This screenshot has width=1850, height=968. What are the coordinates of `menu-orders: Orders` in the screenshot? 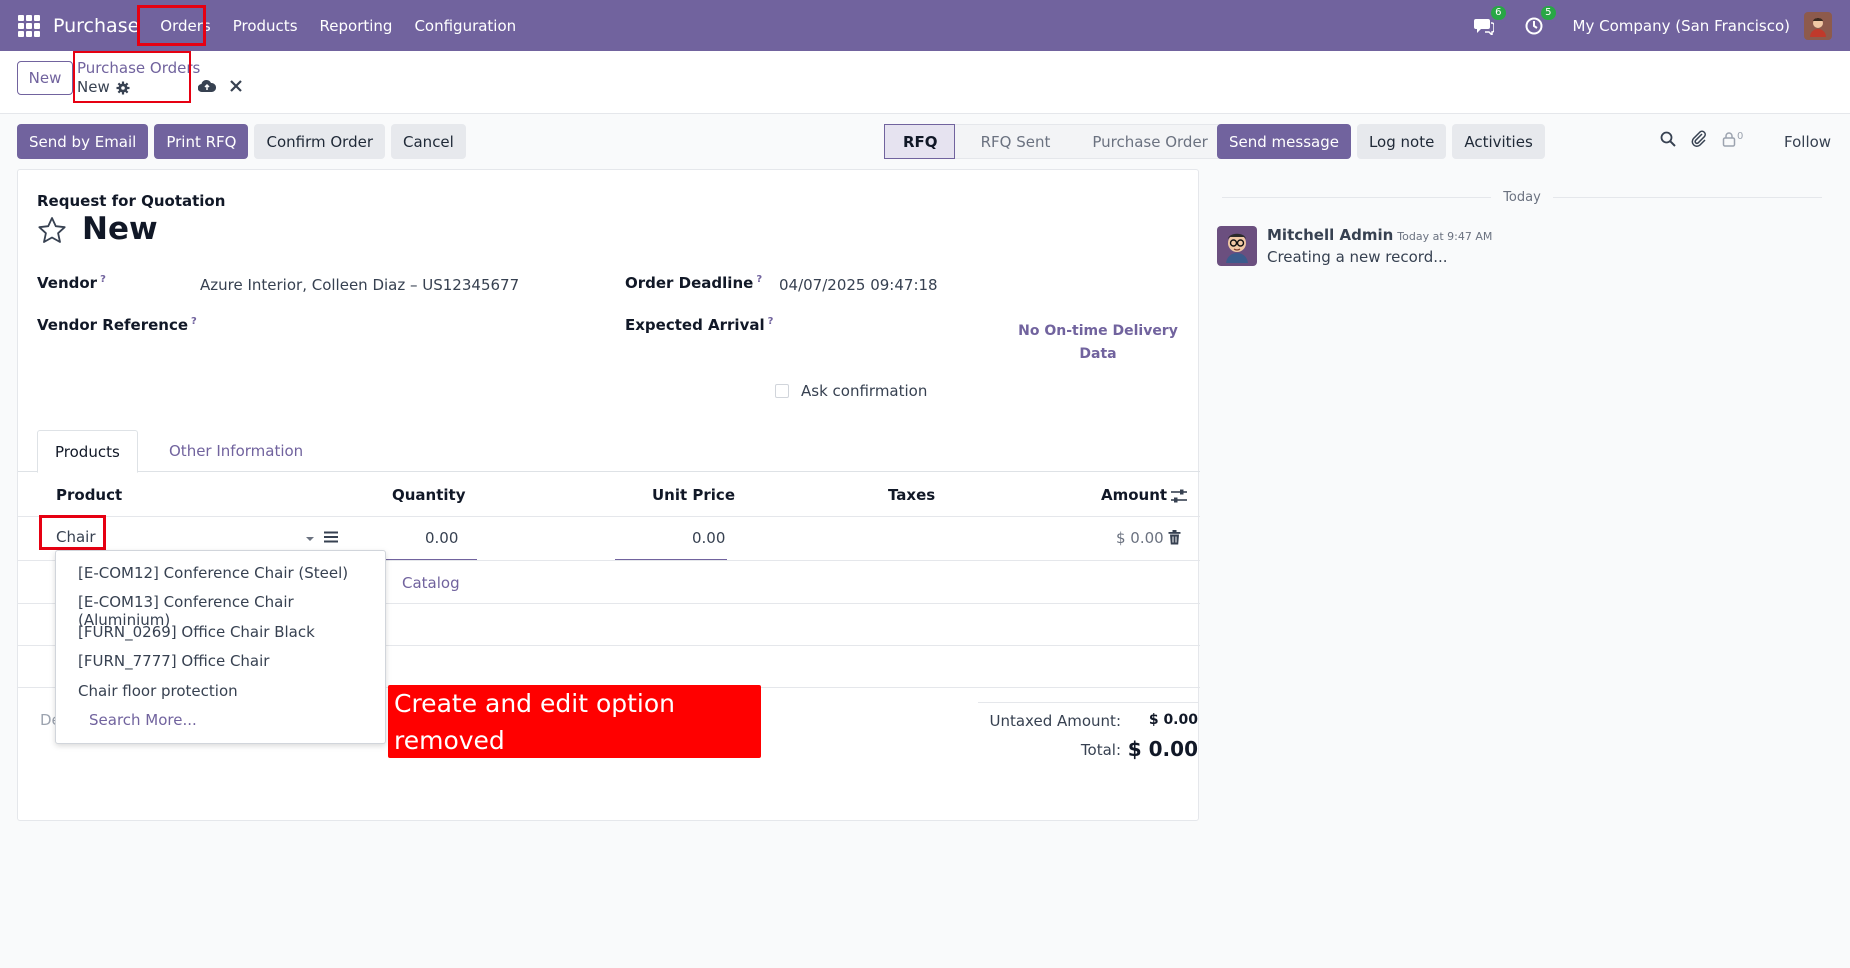 It's located at (185, 25).